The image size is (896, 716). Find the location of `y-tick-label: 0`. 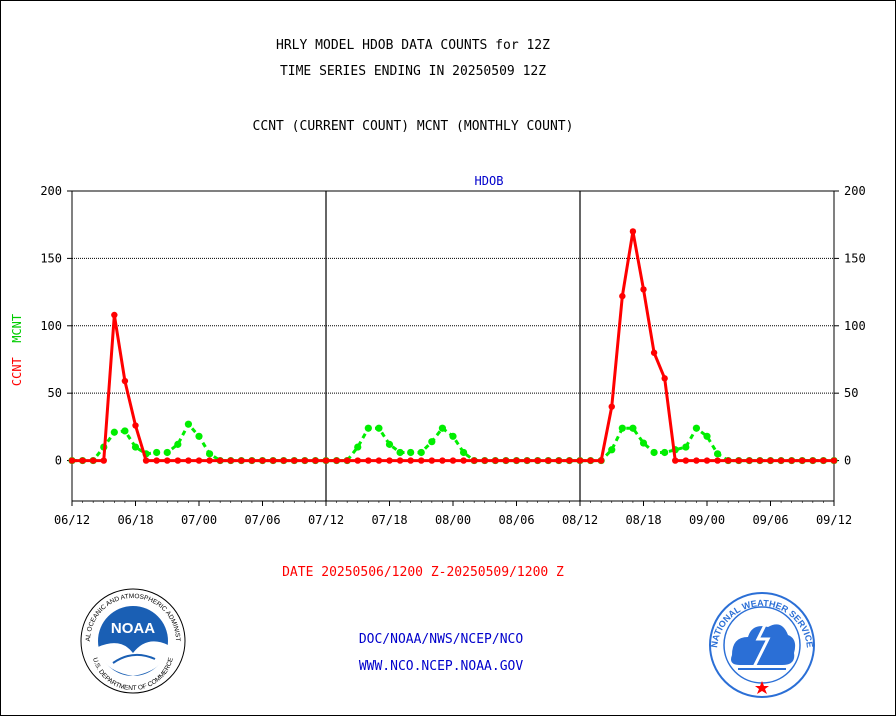

y-tick-label: 0 is located at coordinates (58, 461).